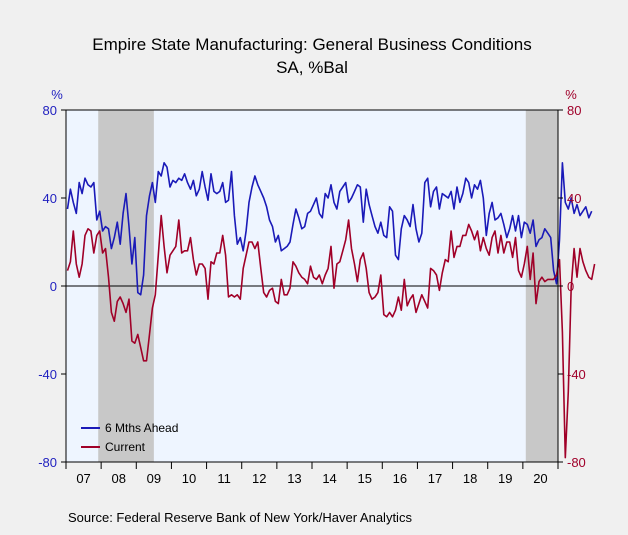  Describe the element at coordinates (50, 198) in the screenshot. I see `left-tick-label: 40` at that location.